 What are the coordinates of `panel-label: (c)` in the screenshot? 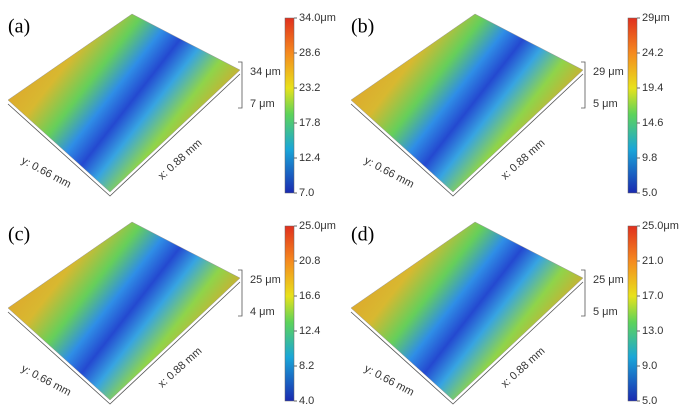 It's located at (19, 235).